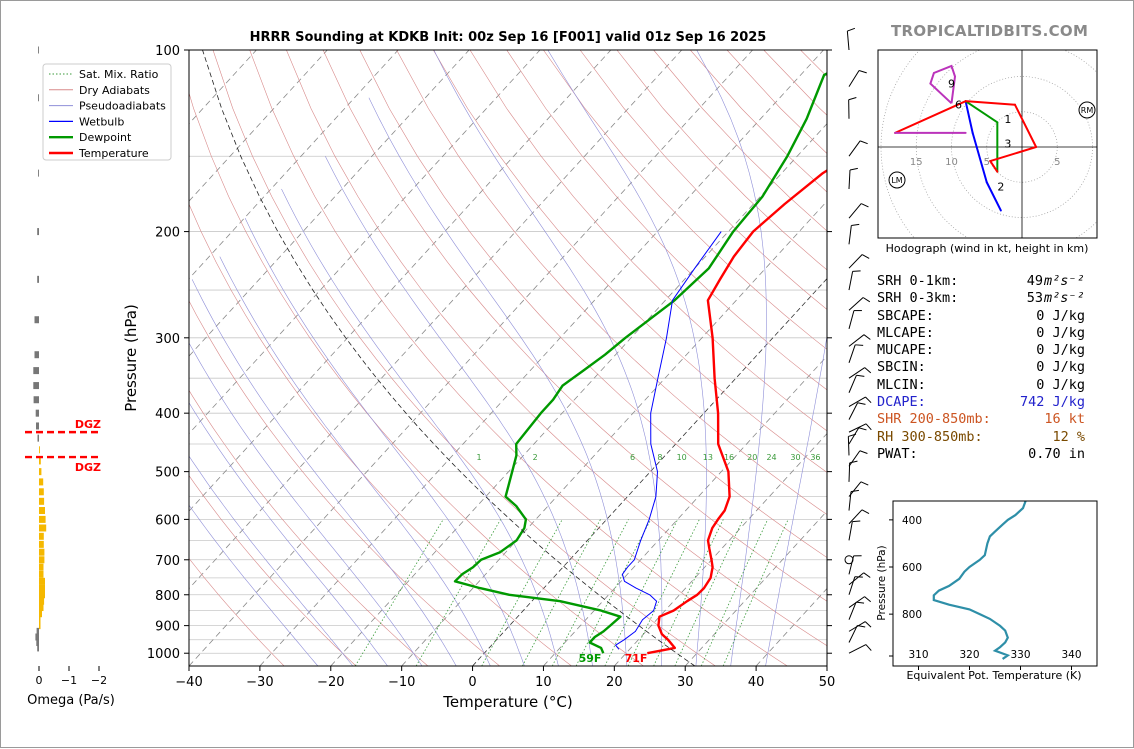 This screenshot has width=1134, height=749. I want to click on hodograph-frame, so click(987, 144).